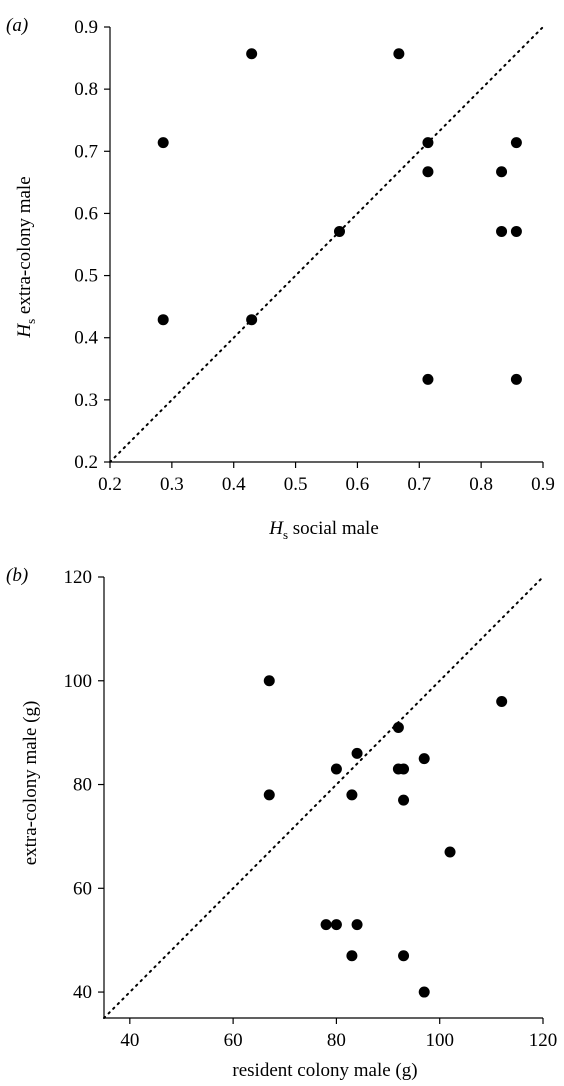  What do you see at coordinates (234, 484) in the screenshot?
I see `panel-a-x-tick-label: 0.4` at bounding box center [234, 484].